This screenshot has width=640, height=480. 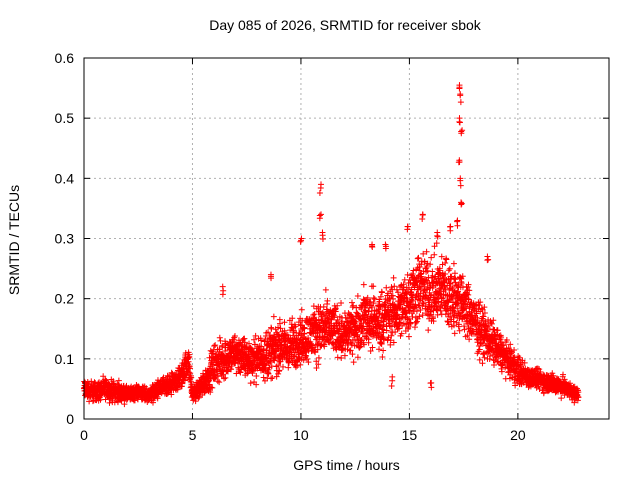 What do you see at coordinates (193, 435) in the screenshot?
I see `x-tick-label: 5` at bounding box center [193, 435].